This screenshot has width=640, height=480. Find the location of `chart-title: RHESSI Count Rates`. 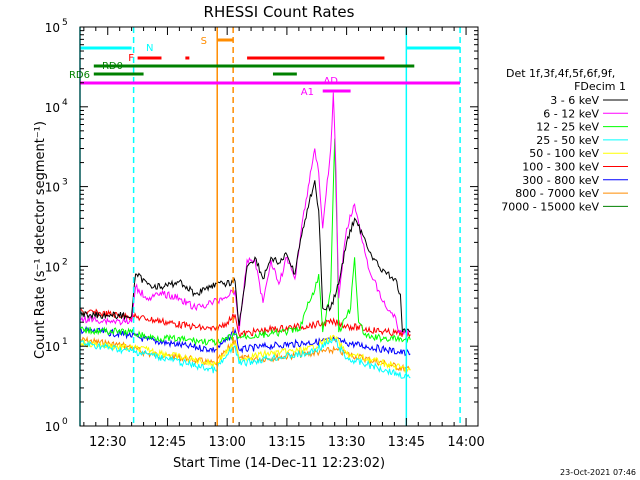

chart-title: RHESSI Count Rates is located at coordinates (279, 12).